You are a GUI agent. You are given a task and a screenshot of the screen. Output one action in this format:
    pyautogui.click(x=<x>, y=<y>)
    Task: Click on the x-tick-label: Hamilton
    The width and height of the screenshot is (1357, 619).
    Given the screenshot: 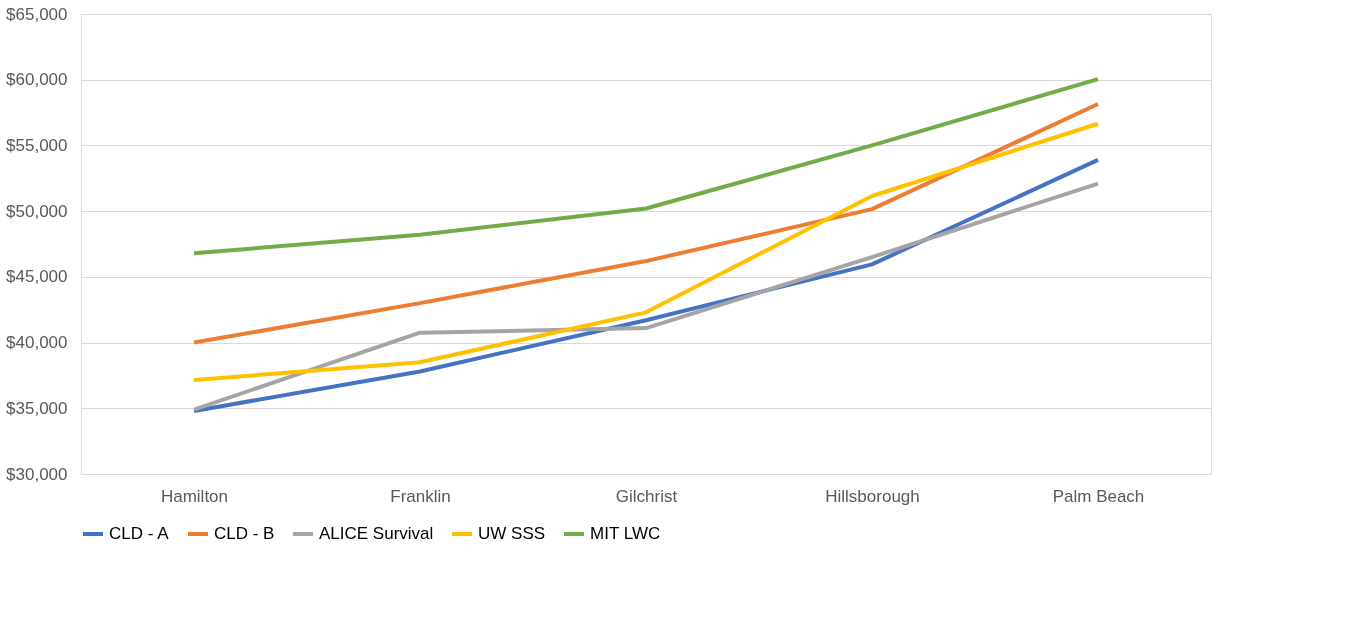 What is the action you would take?
    pyautogui.click(x=194, y=496)
    